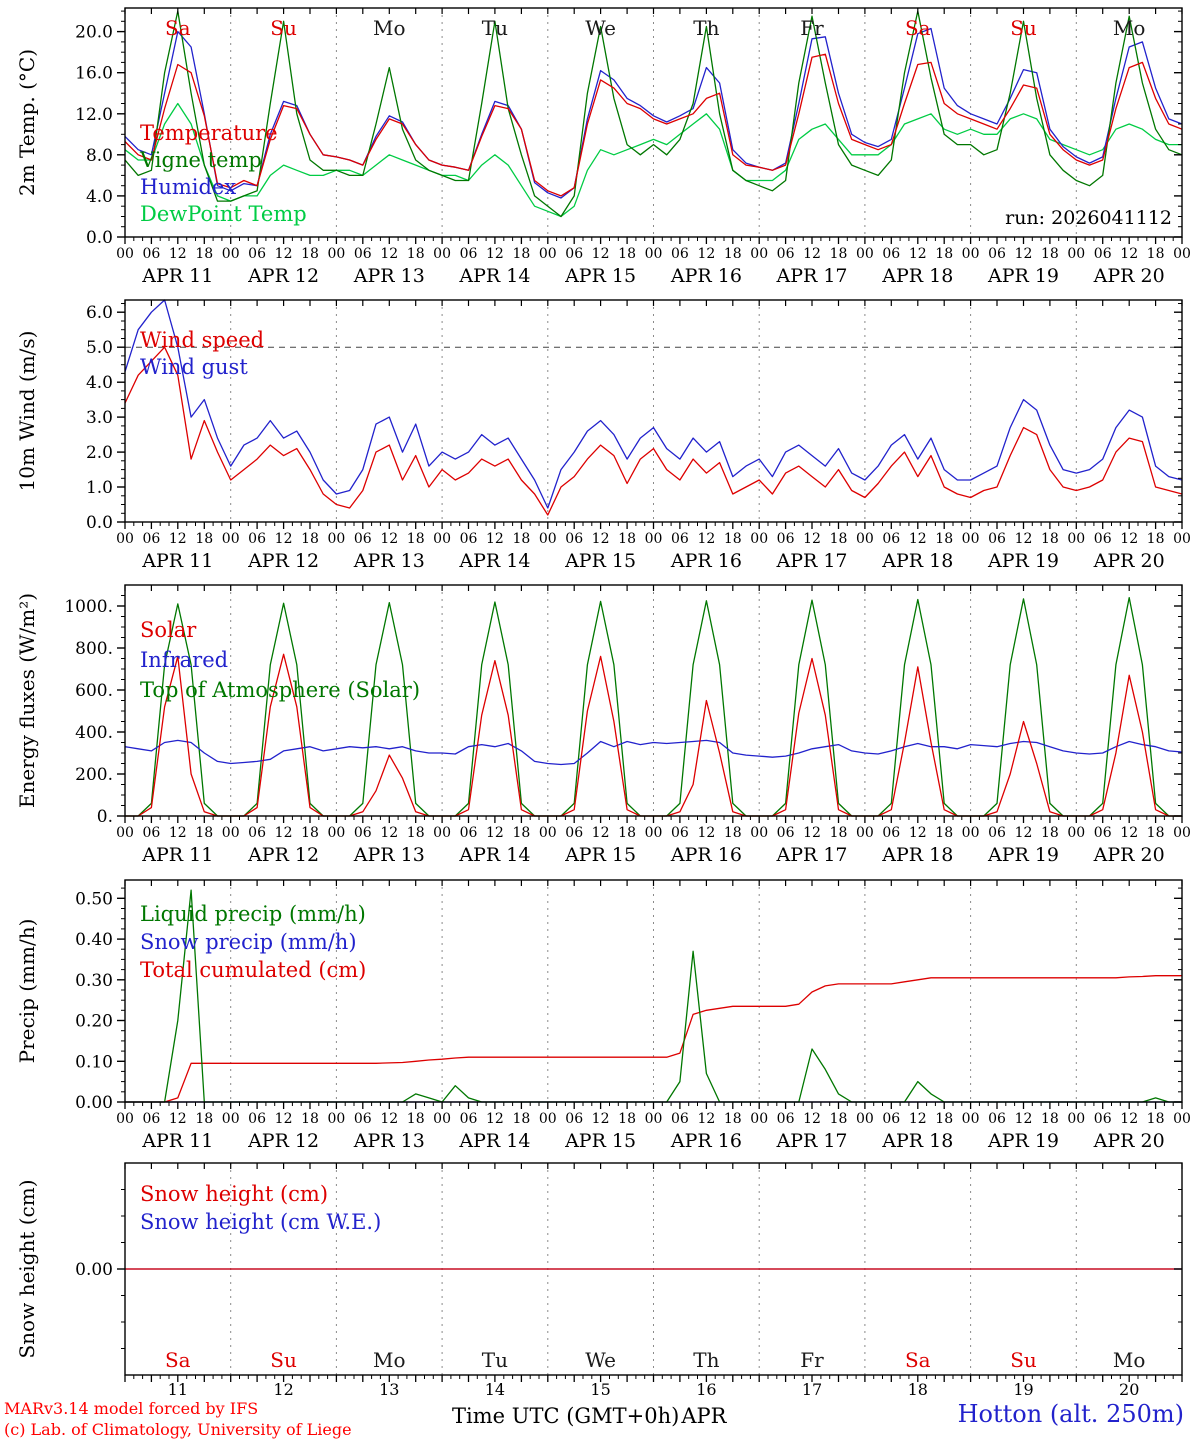 The height and width of the screenshot is (1444, 1194). What do you see at coordinates (494, 561) in the screenshot?
I see `date-label: APR 14` at bounding box center [494, 561].